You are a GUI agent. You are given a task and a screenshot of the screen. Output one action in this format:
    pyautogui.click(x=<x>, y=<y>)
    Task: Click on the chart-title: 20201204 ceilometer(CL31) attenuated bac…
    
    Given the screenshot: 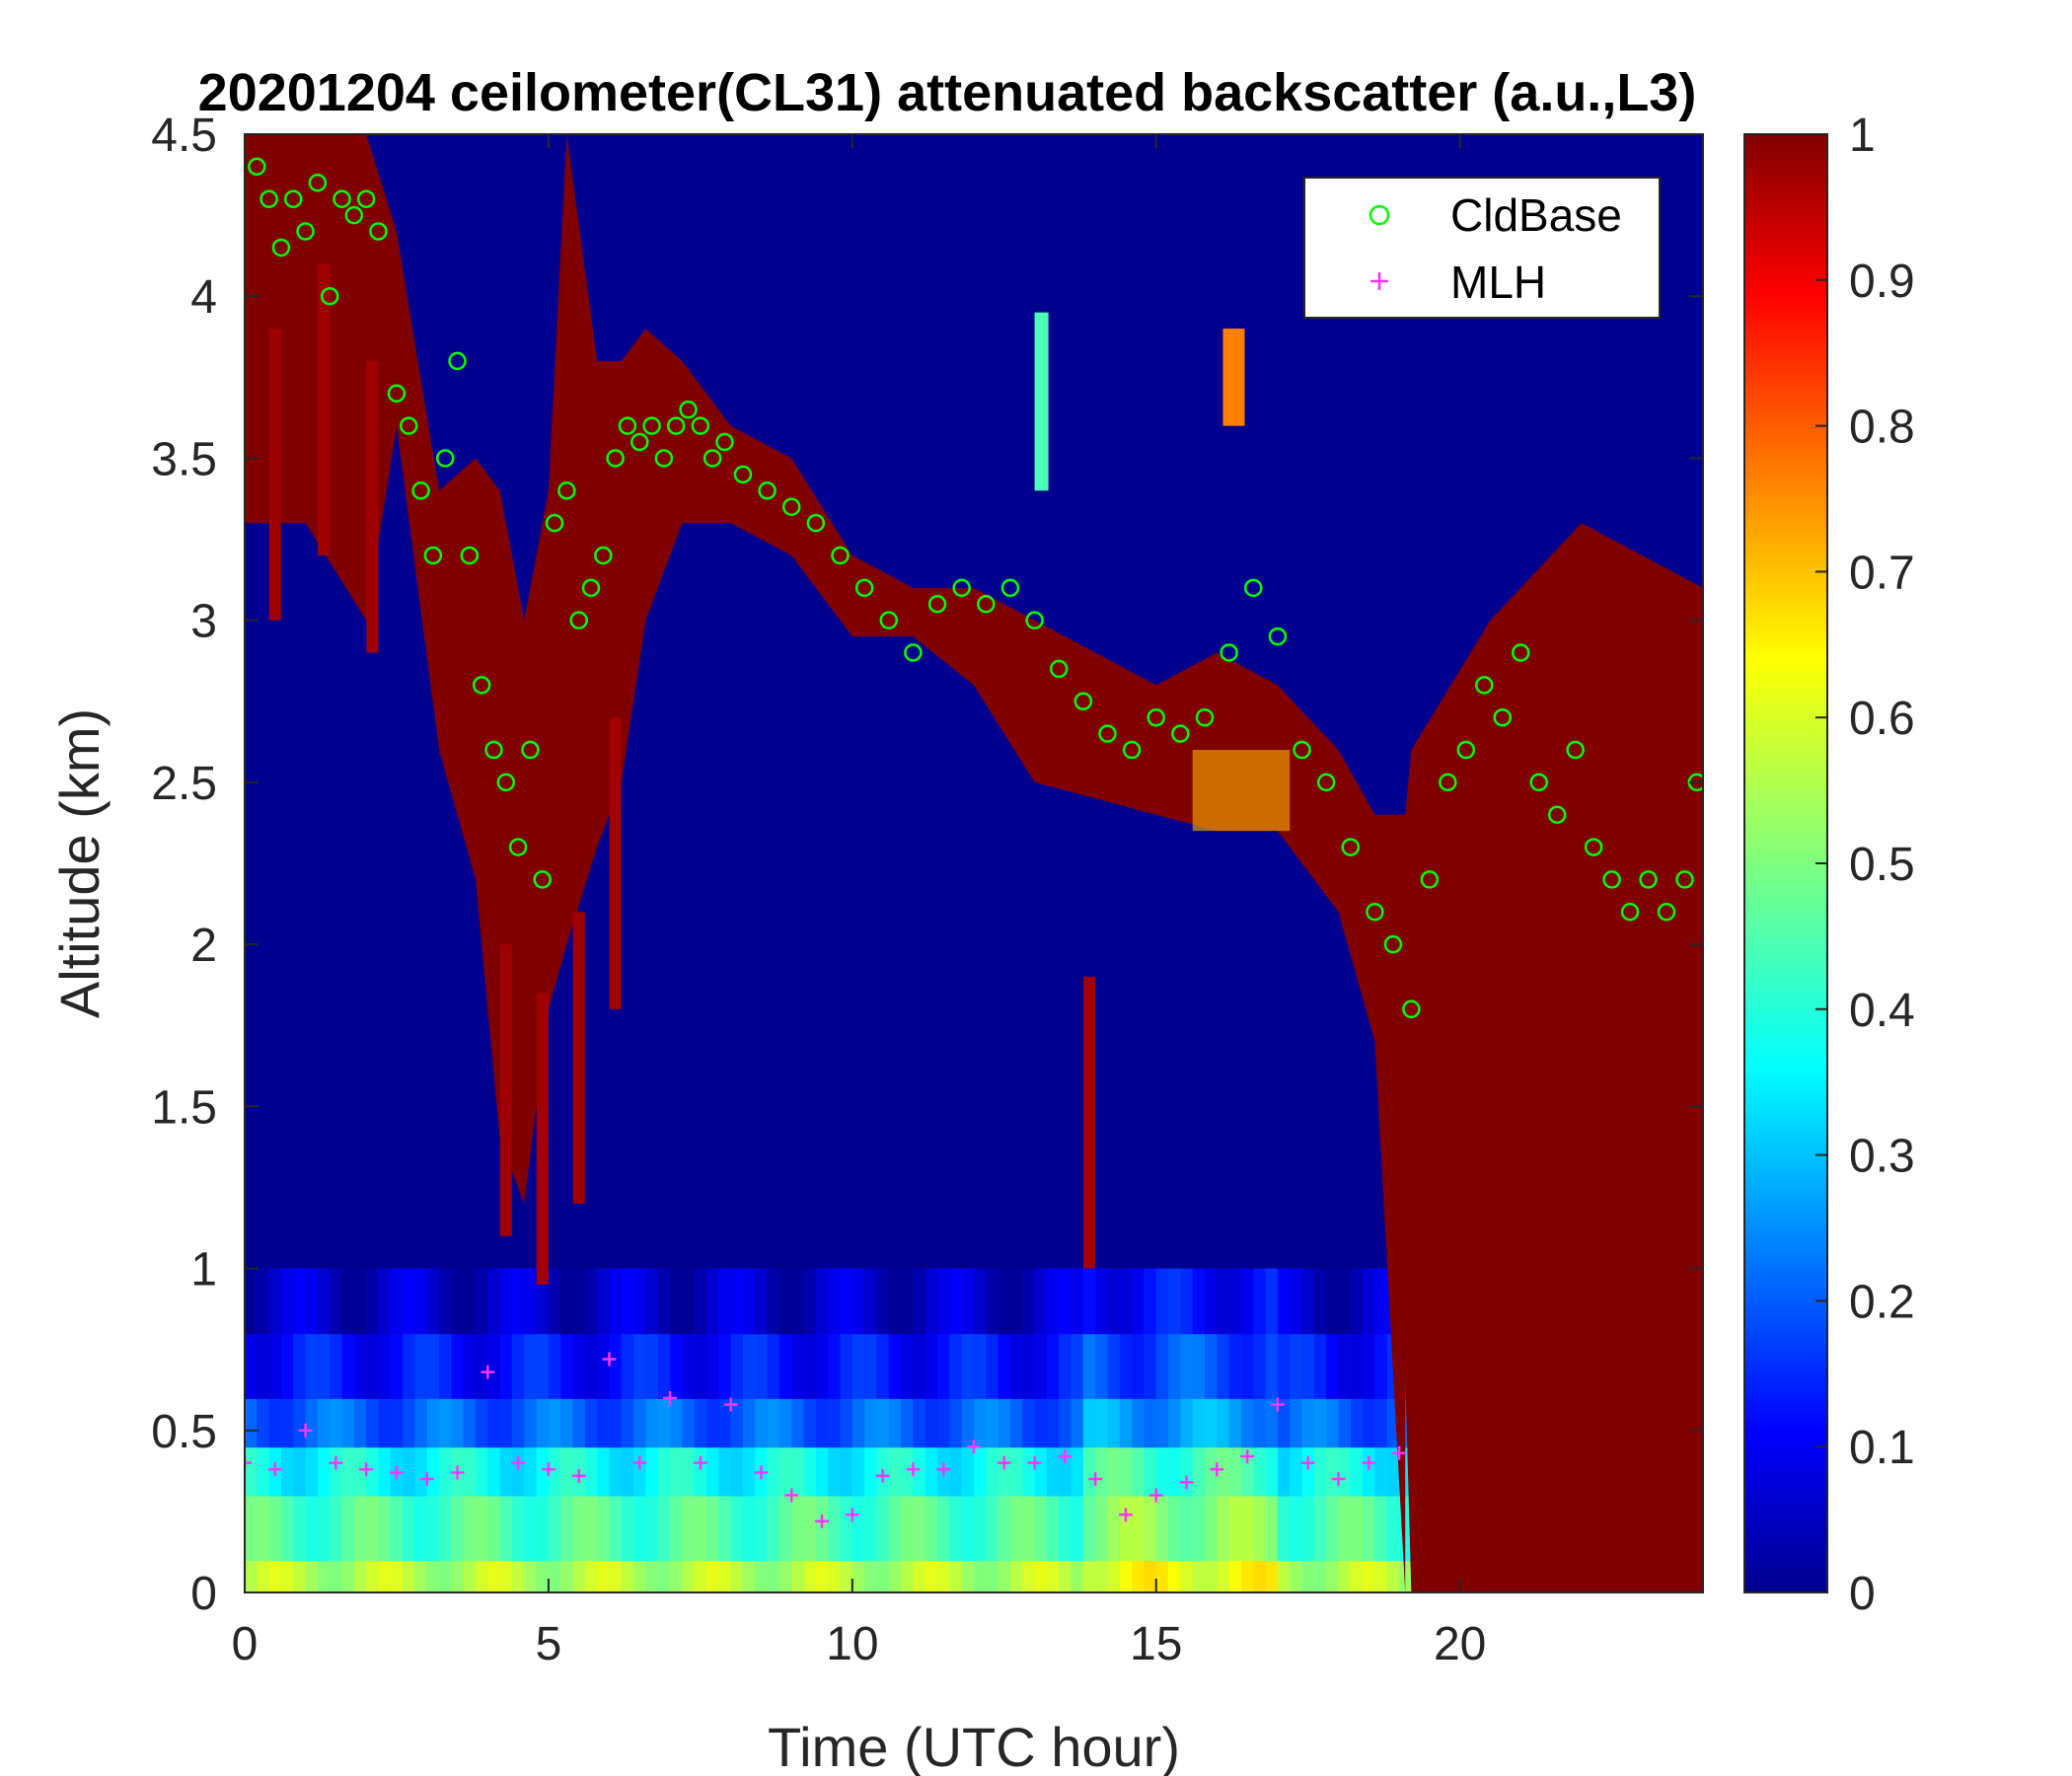 What is the action you would take?
    pyautogui.click(x=948, y=93)
    